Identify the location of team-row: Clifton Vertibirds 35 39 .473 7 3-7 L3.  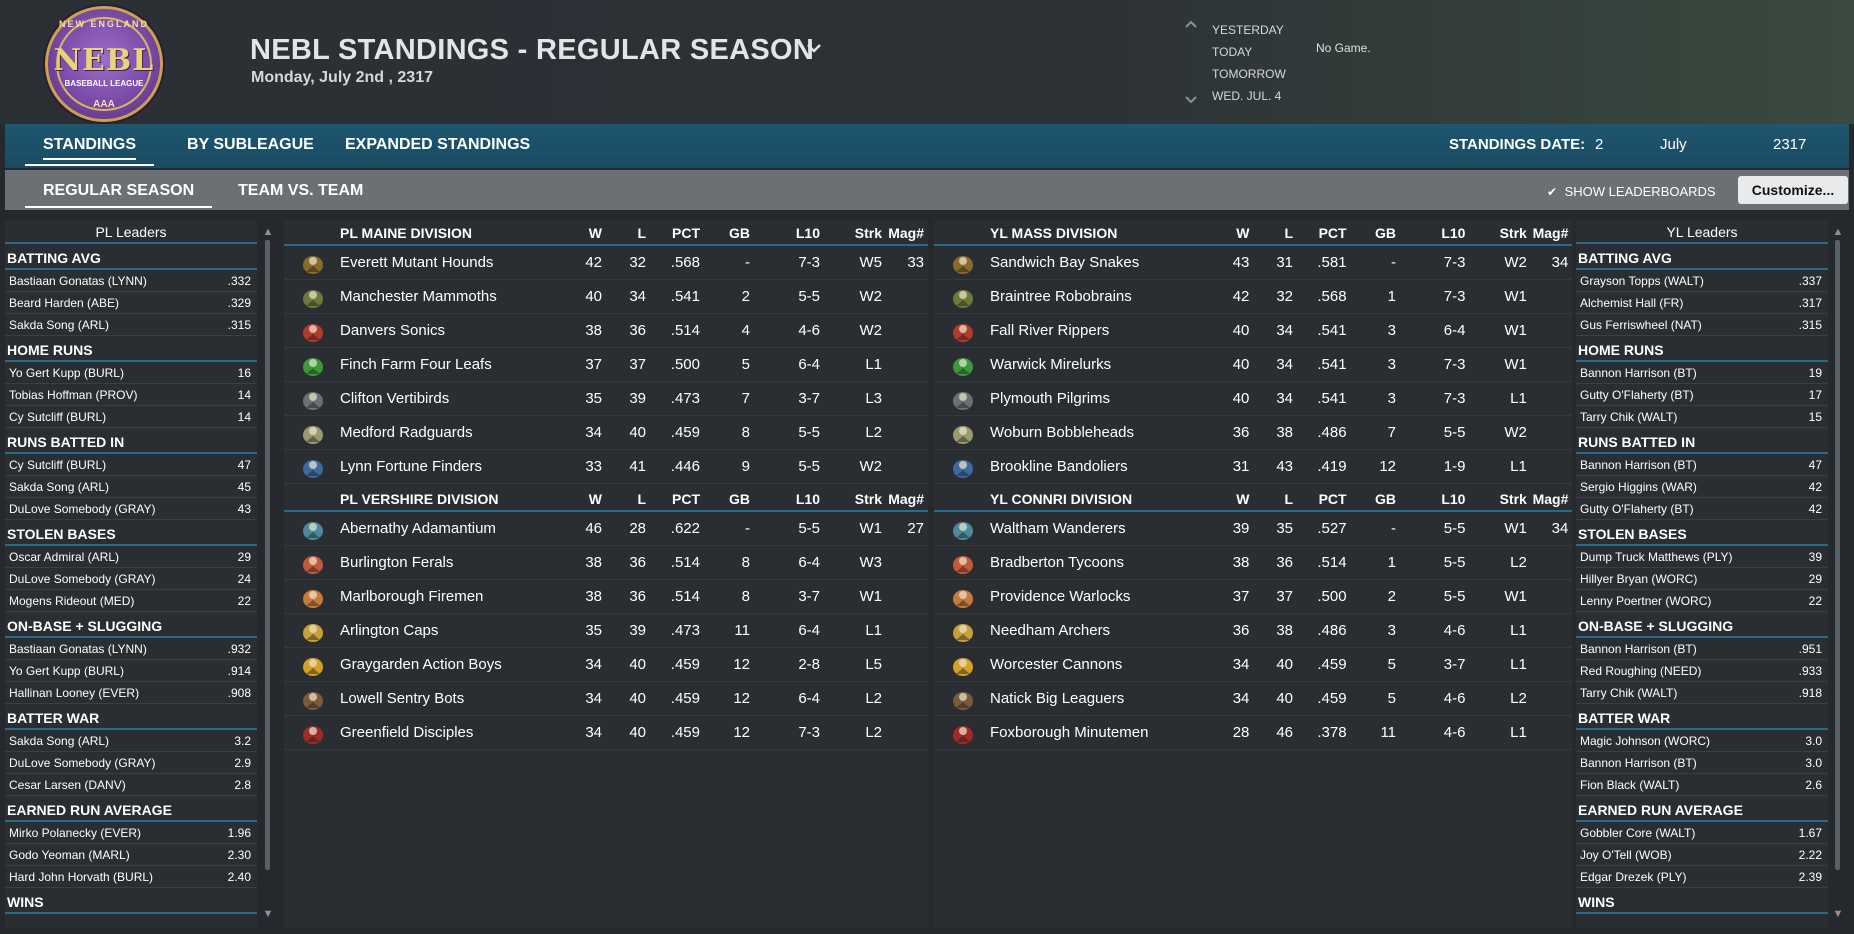
(606, 399).